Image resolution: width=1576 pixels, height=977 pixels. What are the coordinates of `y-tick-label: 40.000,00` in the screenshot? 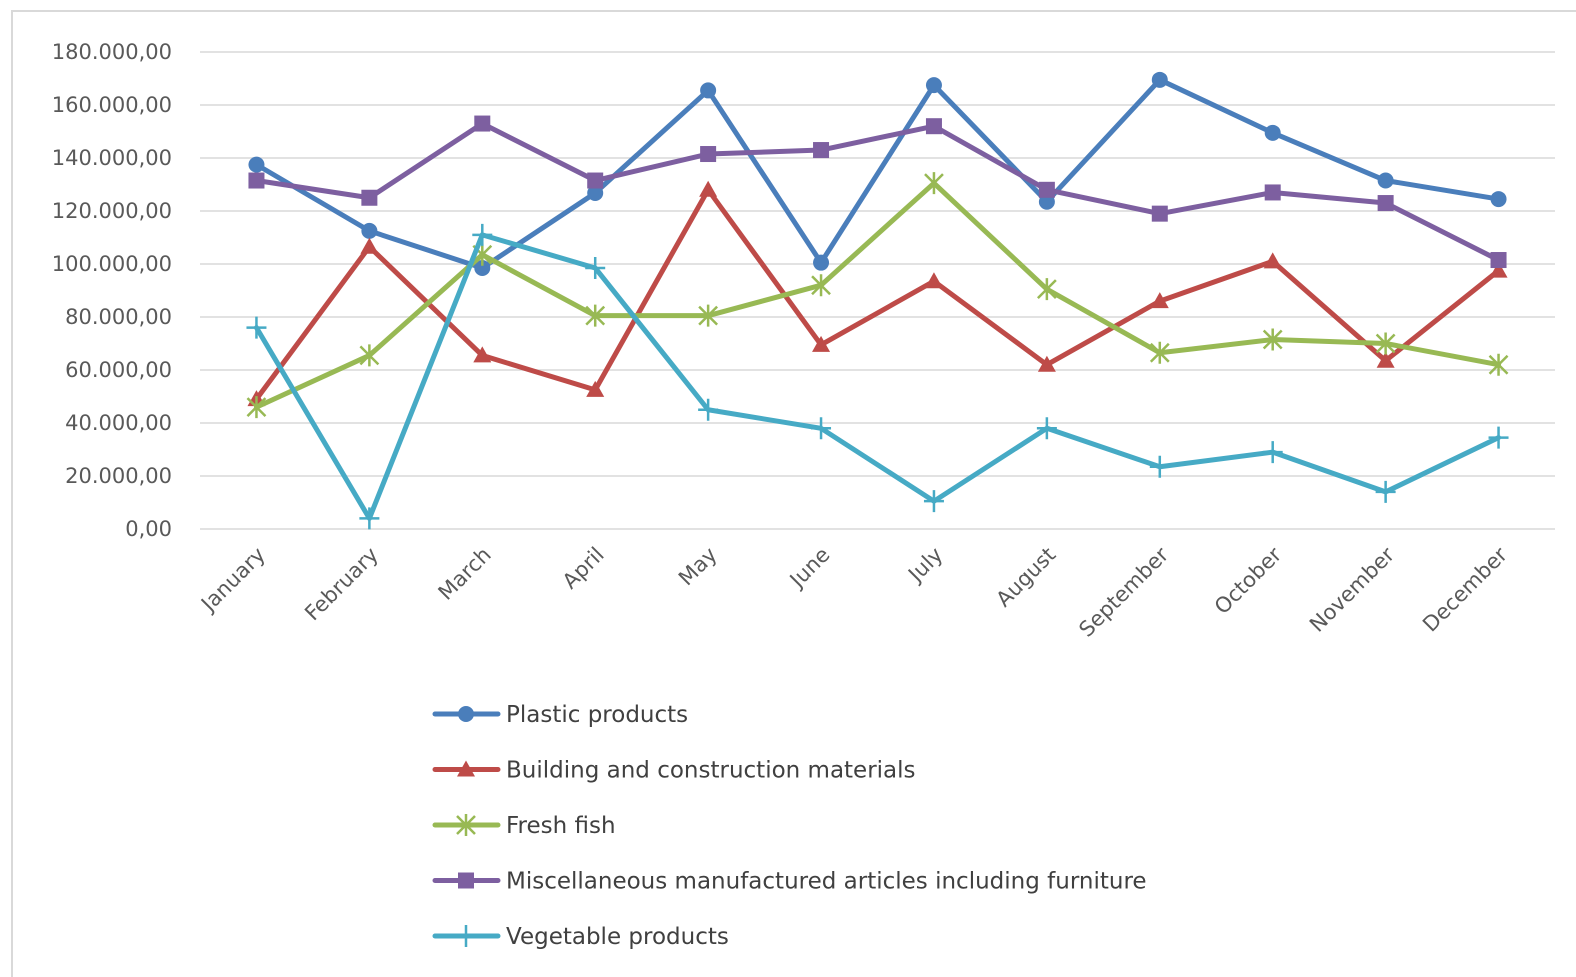 It's located at (118, 423).